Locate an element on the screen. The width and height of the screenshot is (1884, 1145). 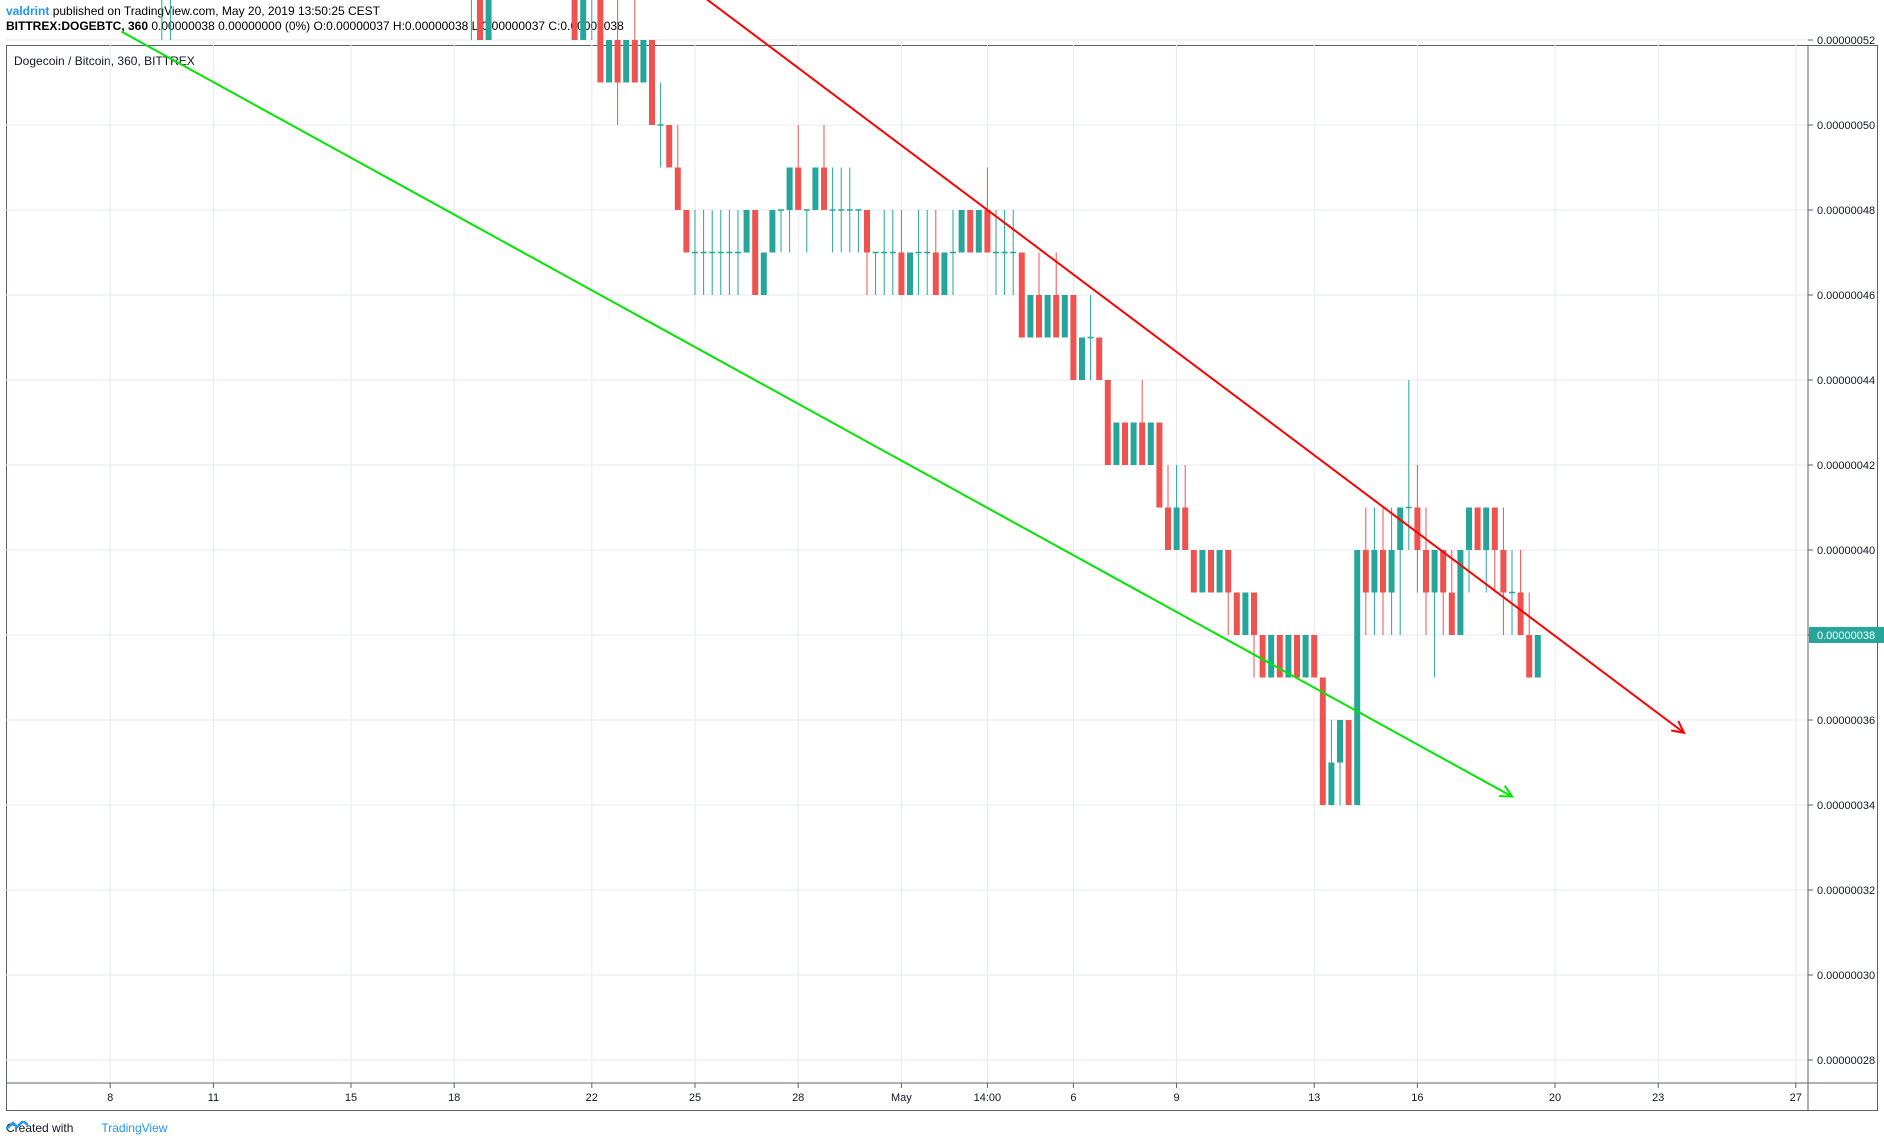
time-tick-label: 22 is located at coordinates (592, 1098).